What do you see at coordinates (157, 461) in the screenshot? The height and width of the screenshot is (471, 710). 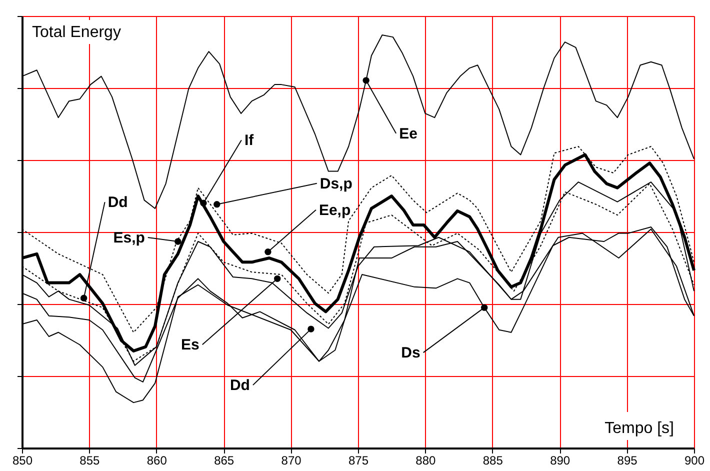 I see `x-tick-label: 860` at bounding box center [157, 461].